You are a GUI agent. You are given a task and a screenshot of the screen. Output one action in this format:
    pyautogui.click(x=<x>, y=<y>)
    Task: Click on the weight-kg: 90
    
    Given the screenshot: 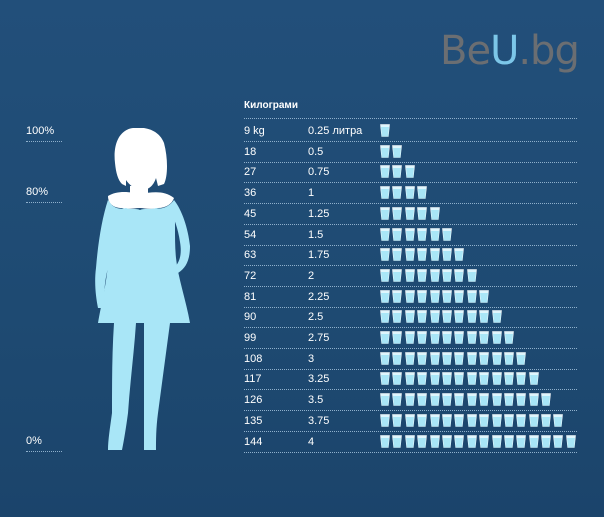 What is the action you would take?
    pyautogui.click(x=250, y=317)
    